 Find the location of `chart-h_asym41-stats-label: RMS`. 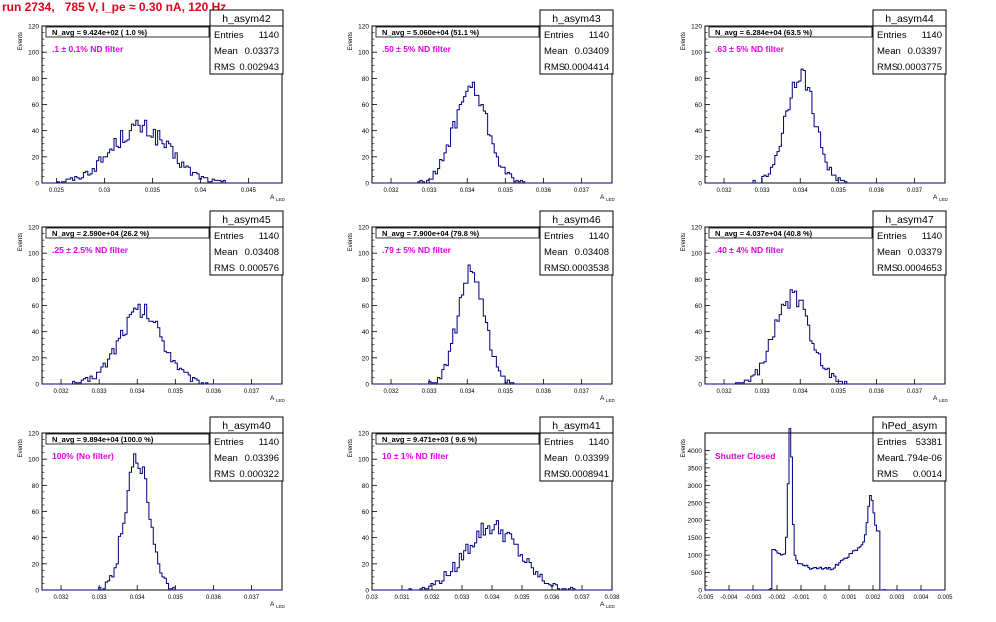

chart-h_asym41-stats-label: RMS is located at coordinates (554, 474).